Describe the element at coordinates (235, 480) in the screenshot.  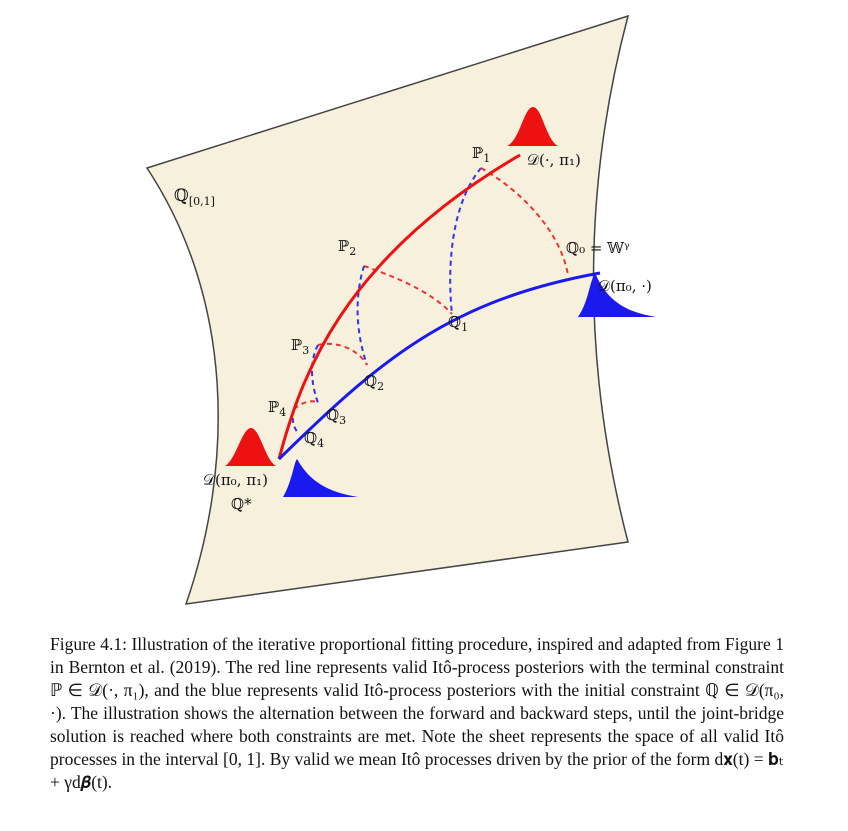
I see `label-d-joint: 𝒟(π₀, π₁)` at that location.